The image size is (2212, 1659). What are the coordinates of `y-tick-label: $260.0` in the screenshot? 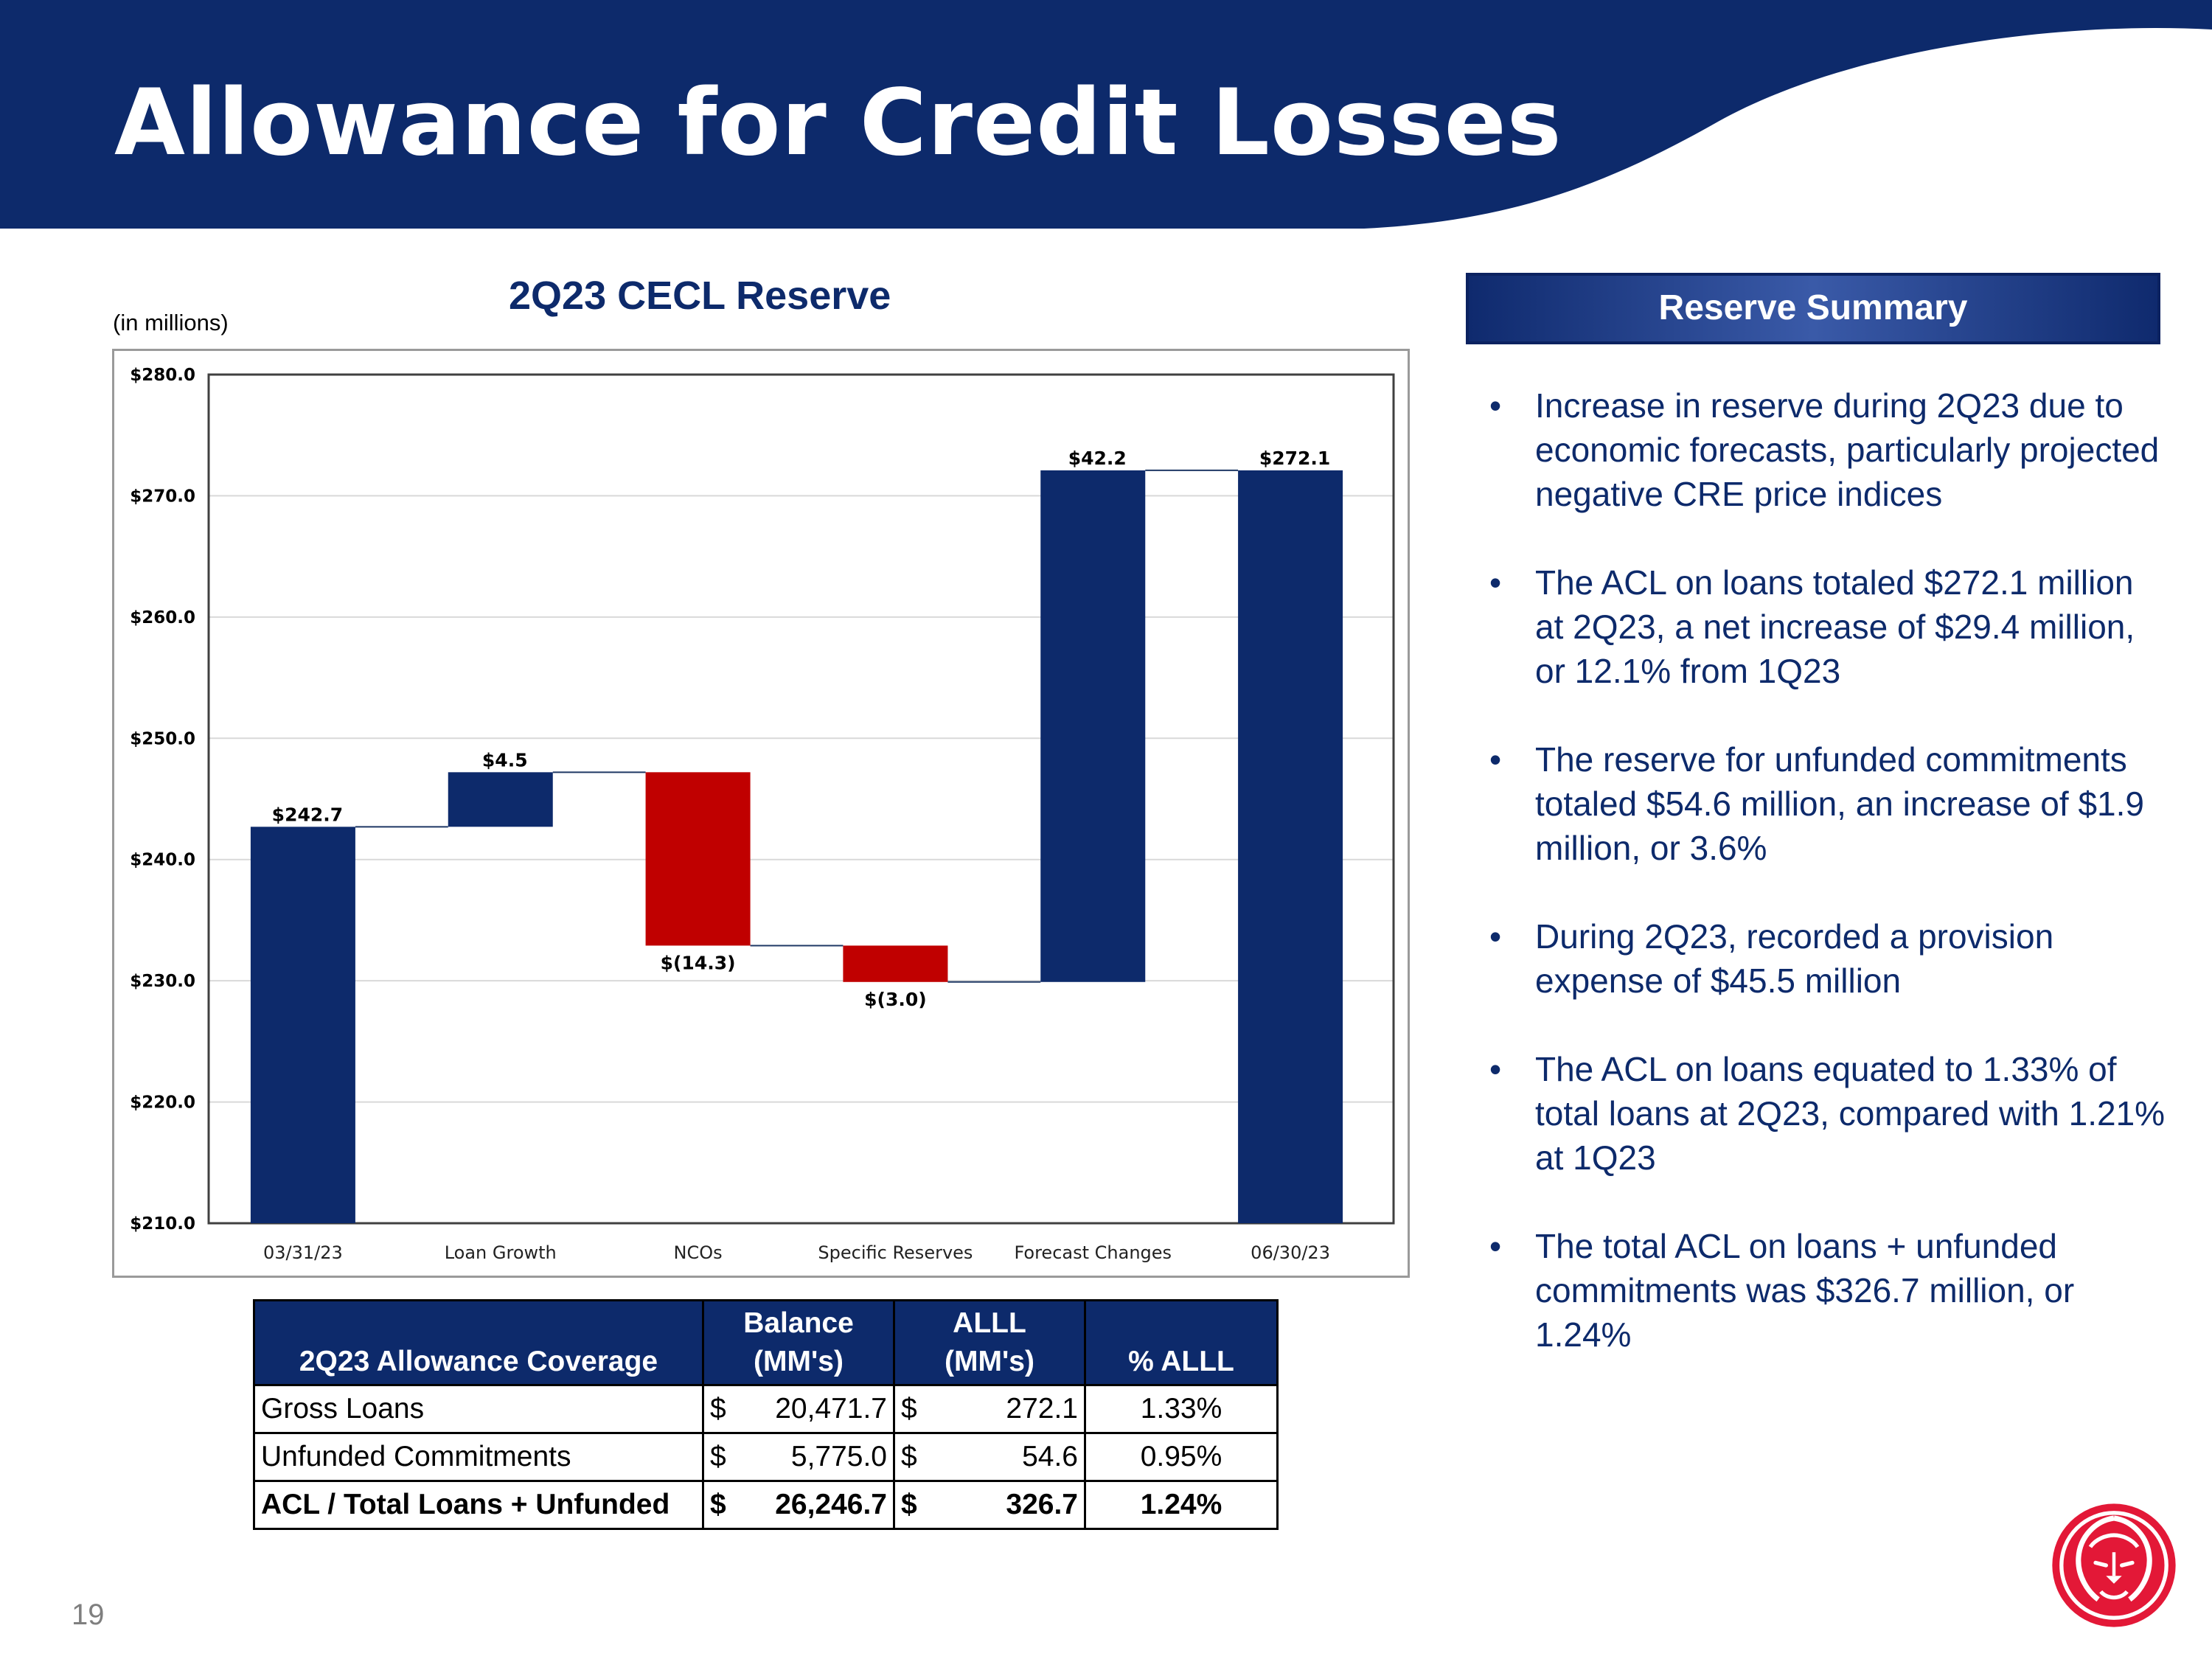 It's located at (162, 617).